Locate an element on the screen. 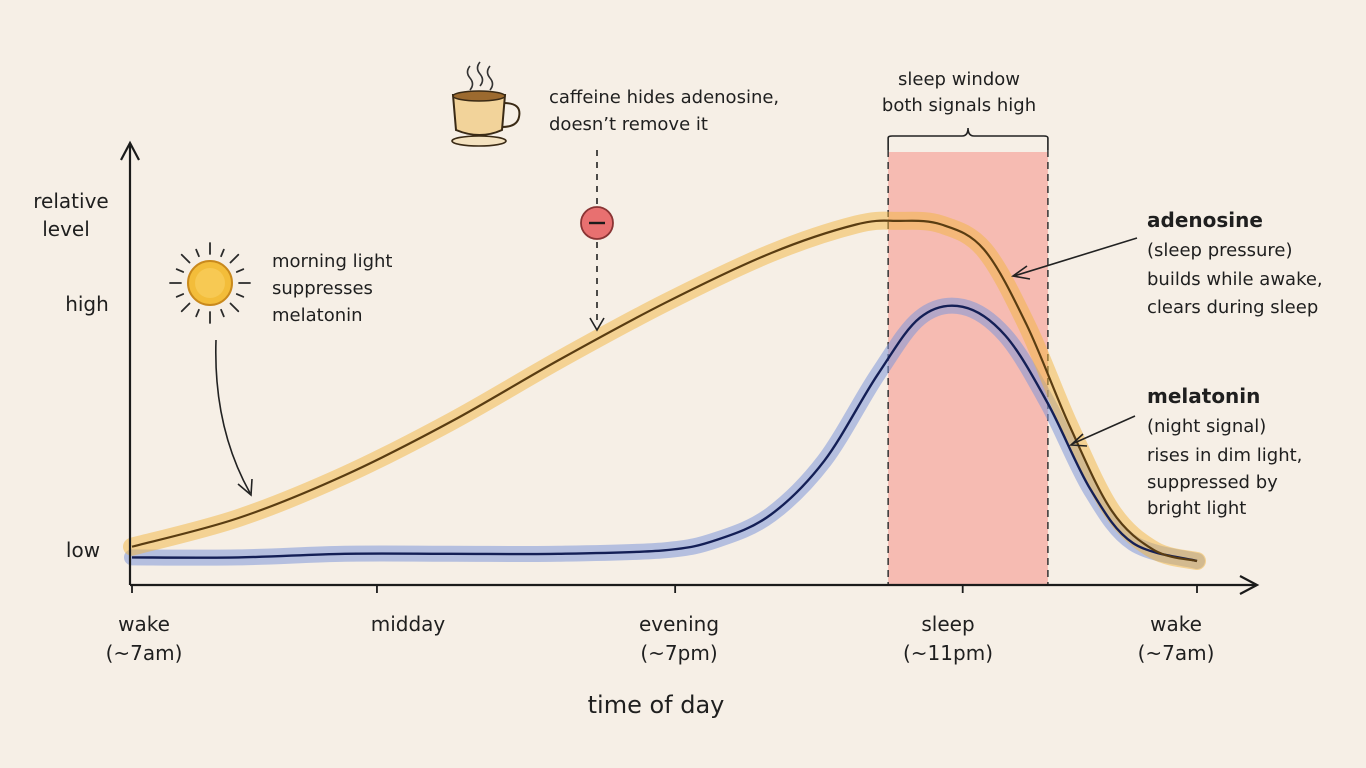  sun-icon is located at coordinates (210, 283).